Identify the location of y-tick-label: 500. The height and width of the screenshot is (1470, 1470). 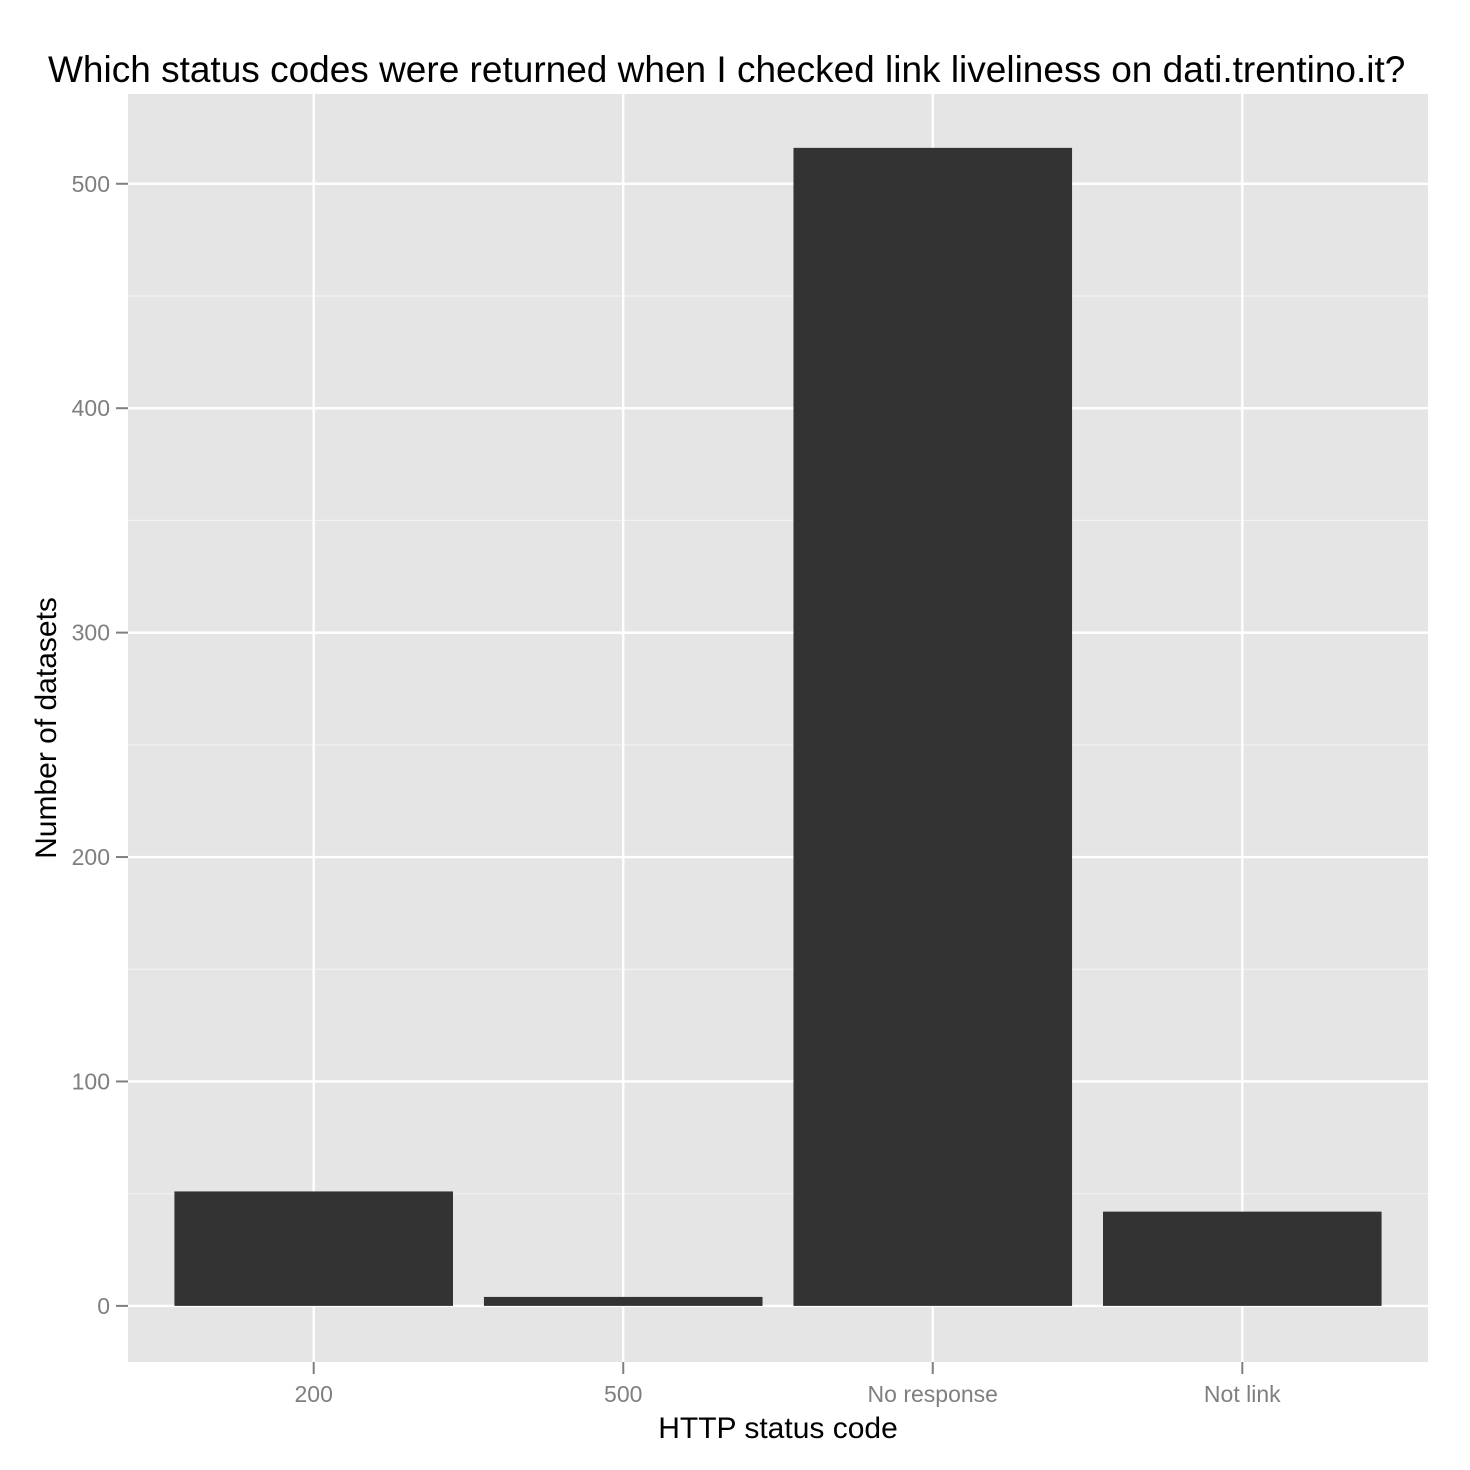
(91, 184).